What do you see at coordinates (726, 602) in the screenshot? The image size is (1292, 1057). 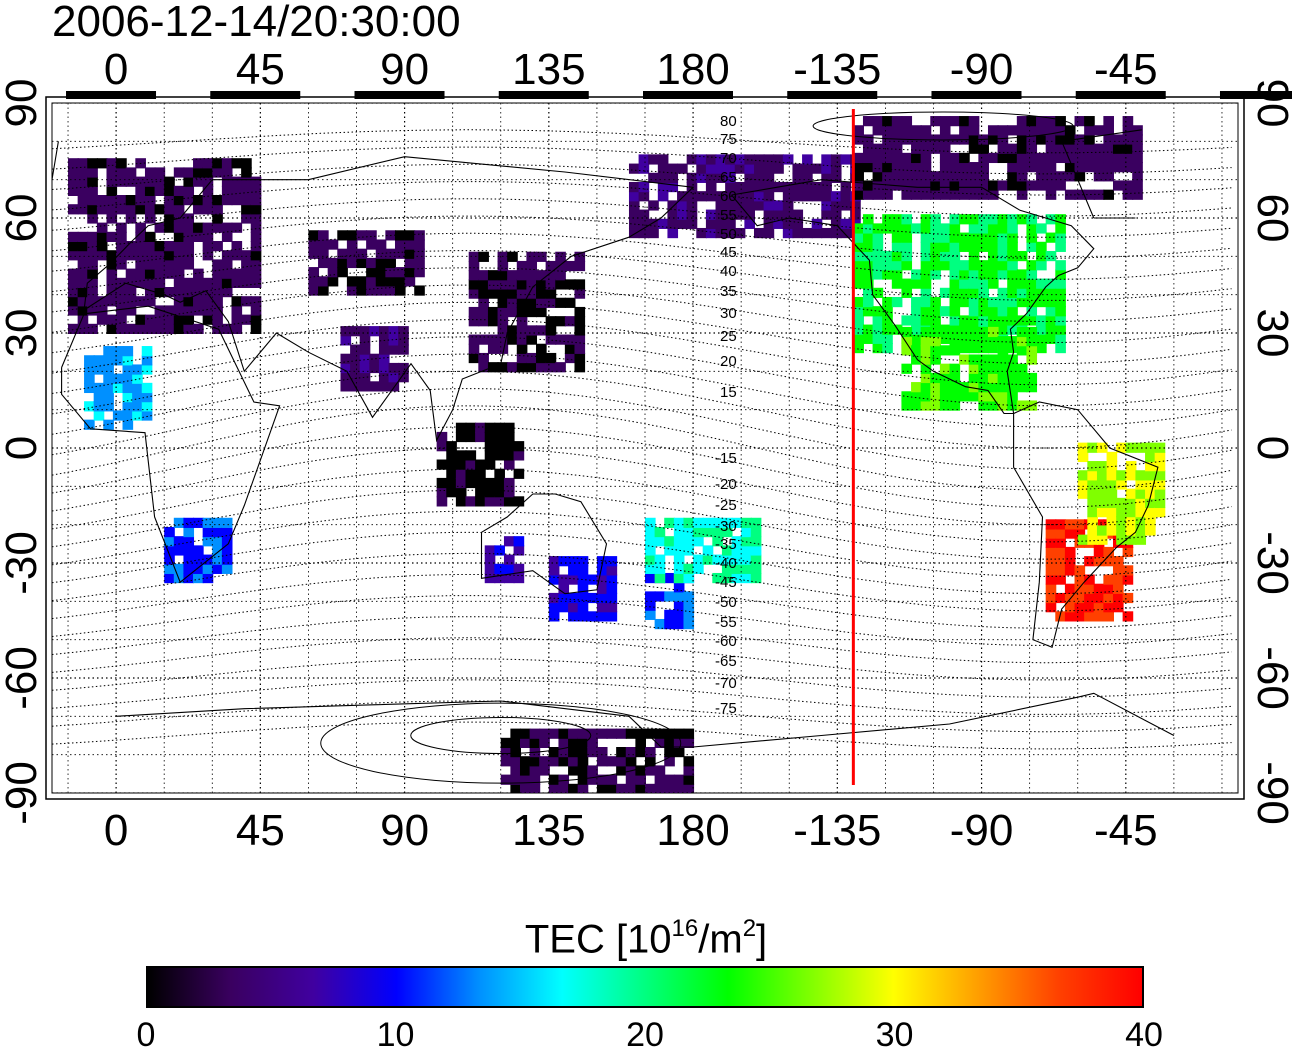 I see `contour-label: -50` at bounding box center [726, 602].